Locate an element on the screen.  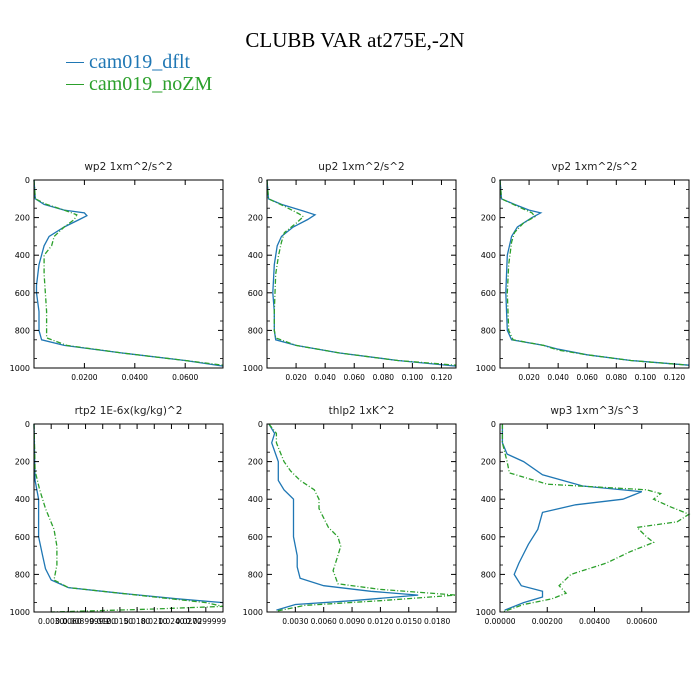
x-tick-label-1-2: 0.060 is located at coordinates (354, 377).